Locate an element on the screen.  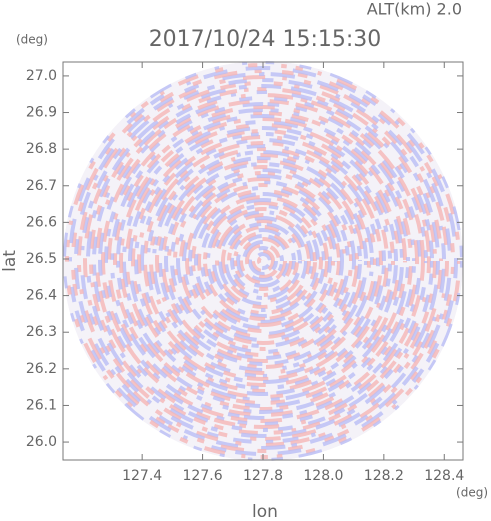
y-axis-label: lat is located at coordinates (10, 261).